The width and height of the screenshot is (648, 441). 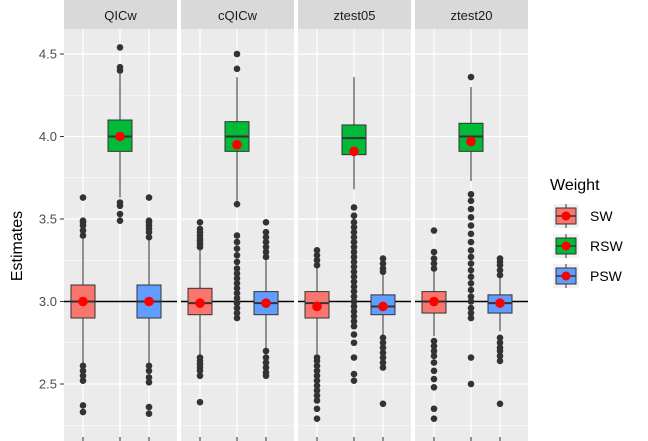 I want to click on legend: Weight SW RSW PSW, so click(x=586, y=232).